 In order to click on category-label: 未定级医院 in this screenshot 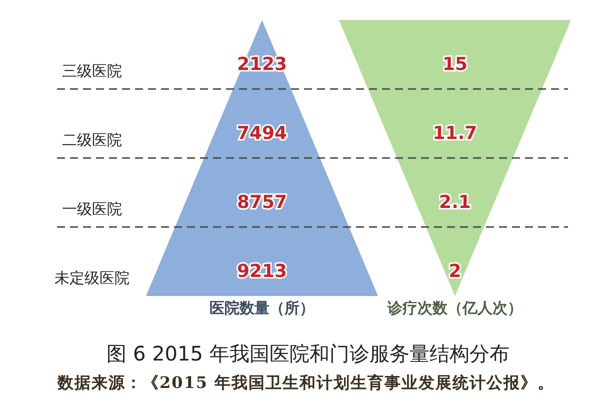, I will do `click(92, 278)`.